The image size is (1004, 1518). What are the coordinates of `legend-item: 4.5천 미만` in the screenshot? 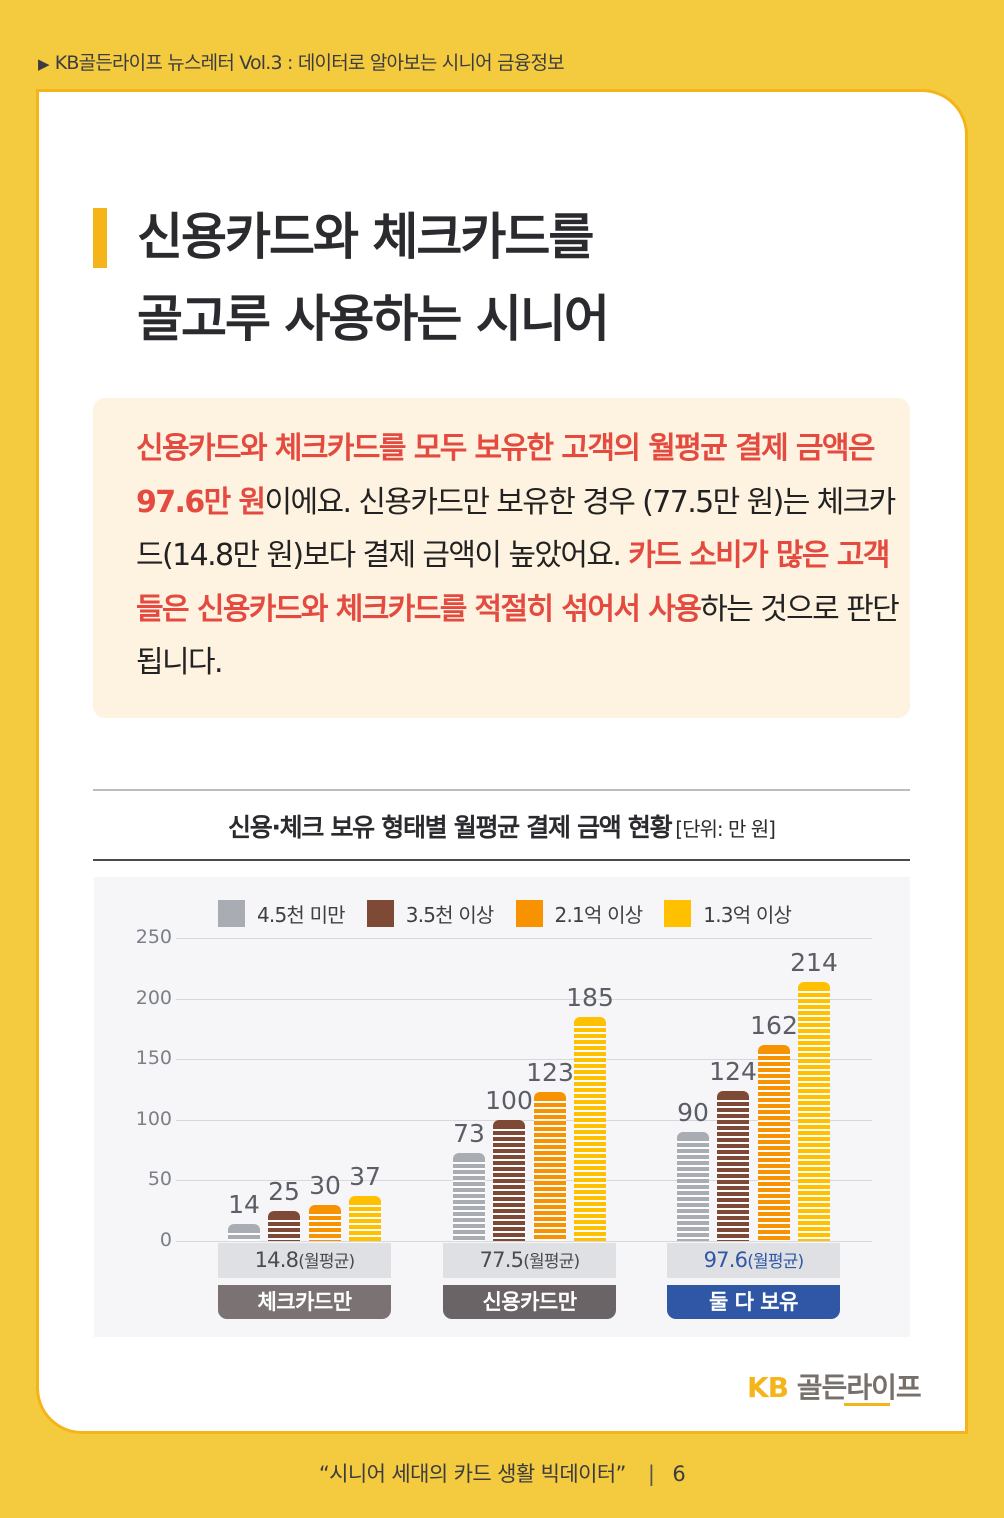 It's located at (282, 913).